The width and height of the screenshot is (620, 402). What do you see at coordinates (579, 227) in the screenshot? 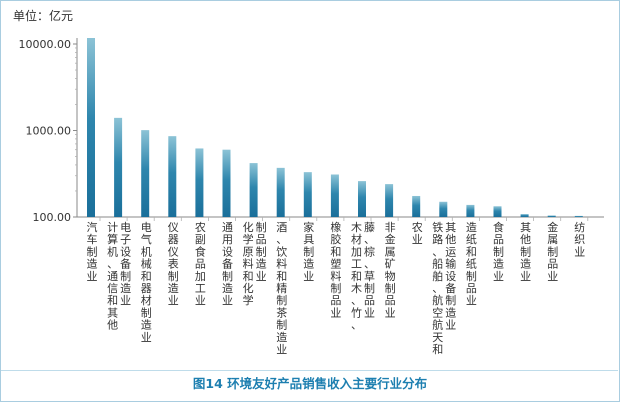
I see `category-label-char: 纺` at bounding box center [579, 227].